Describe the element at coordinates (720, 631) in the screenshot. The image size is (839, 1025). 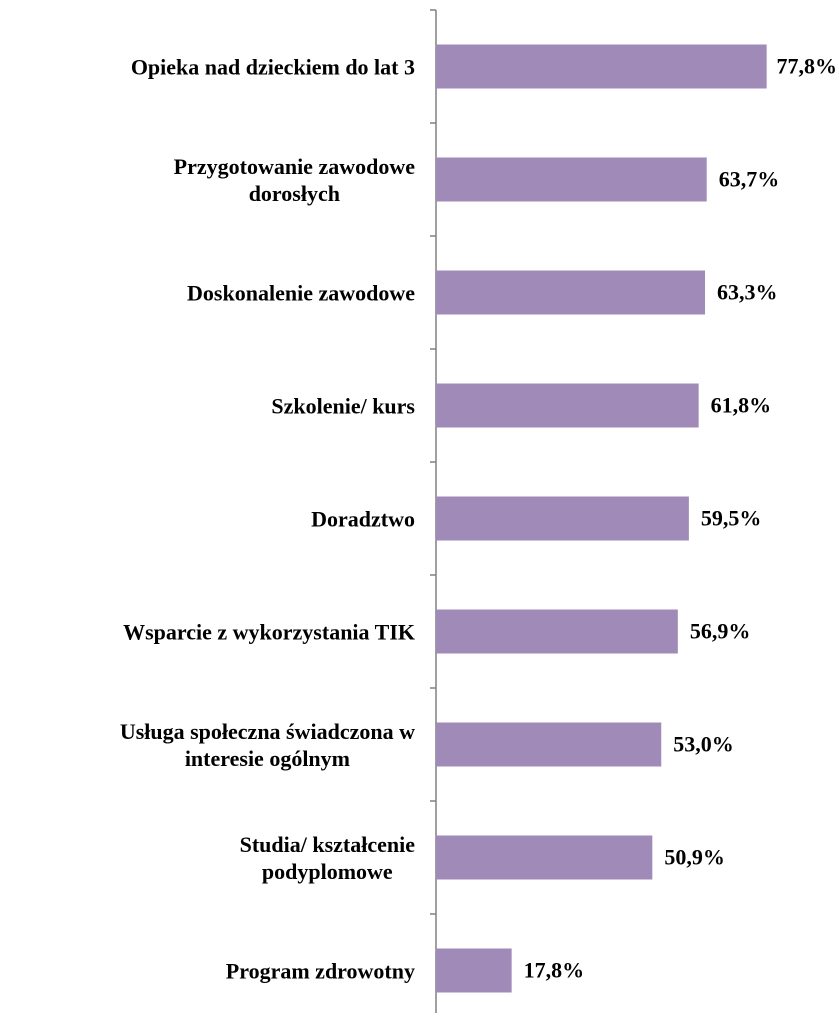
I see `value-label: 56,9%` at that location.